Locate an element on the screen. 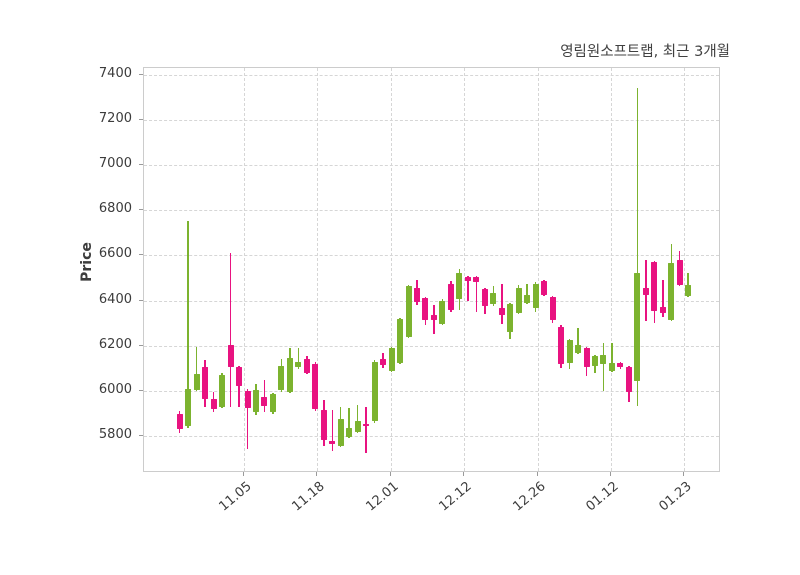  x-tick-label: 12.26 is located at coordinates (529, 497).